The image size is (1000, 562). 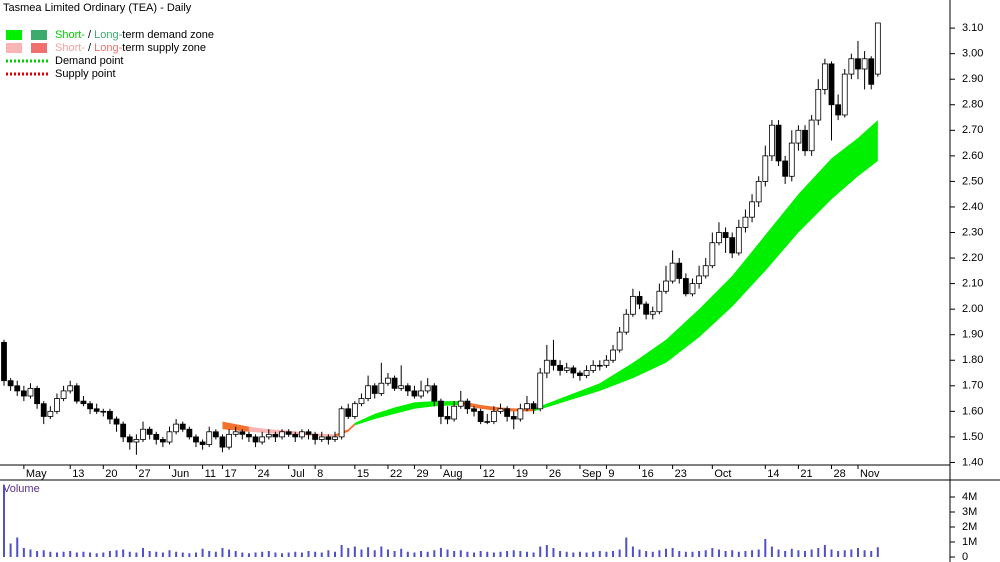 What do you see at coordinates (611, 474) in the screenshot?
I see `x-tick-label: 9` at bounding box center [611, 474].